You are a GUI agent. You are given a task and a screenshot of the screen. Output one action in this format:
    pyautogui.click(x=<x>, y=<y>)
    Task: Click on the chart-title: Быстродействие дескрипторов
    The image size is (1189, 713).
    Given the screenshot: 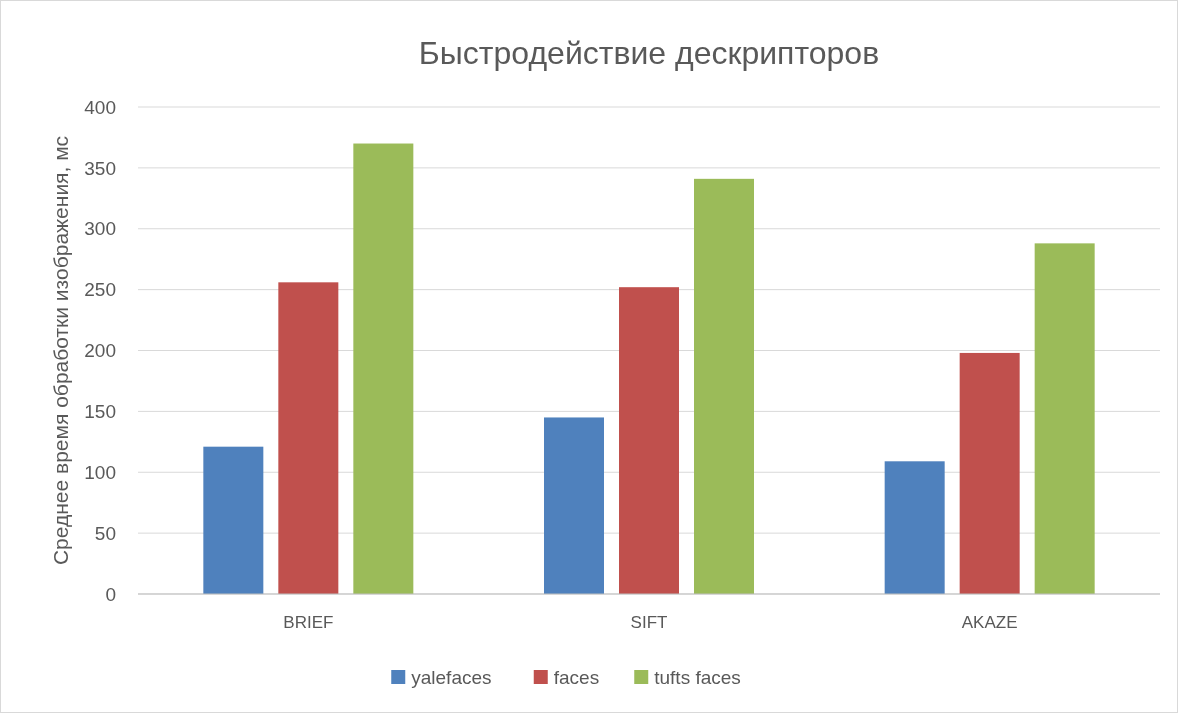 What is the action you would take?
    pyautogui.click(x=649, y=53)
    